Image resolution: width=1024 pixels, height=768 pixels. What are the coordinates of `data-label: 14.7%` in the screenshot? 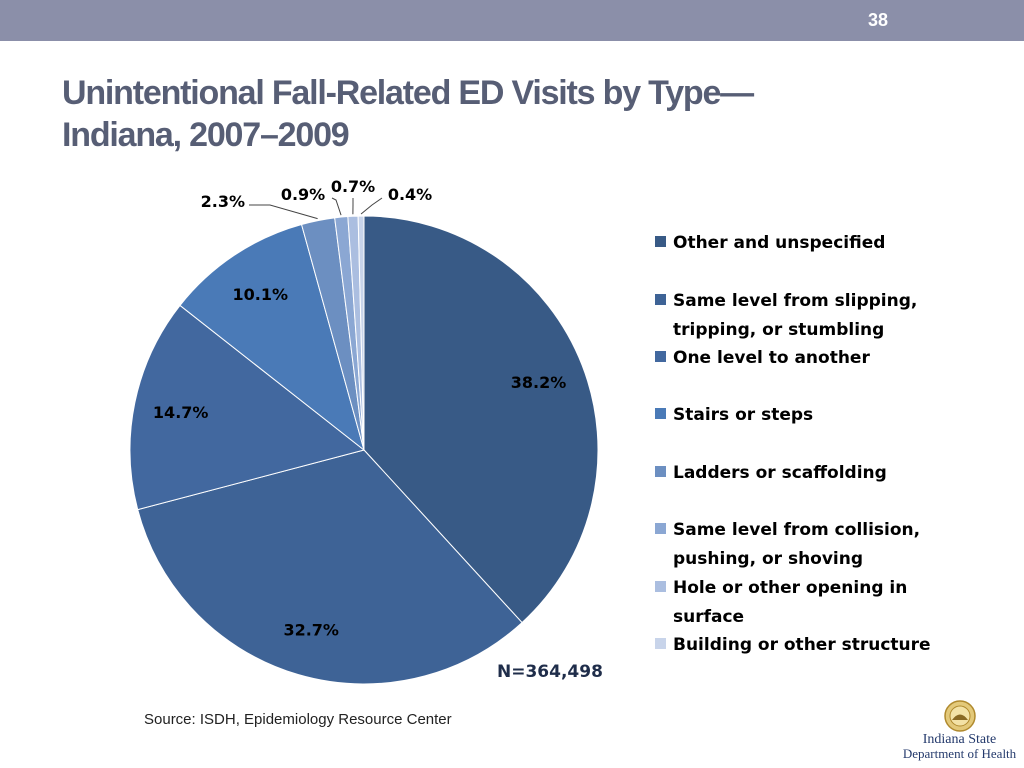 It's located at (181, 412).